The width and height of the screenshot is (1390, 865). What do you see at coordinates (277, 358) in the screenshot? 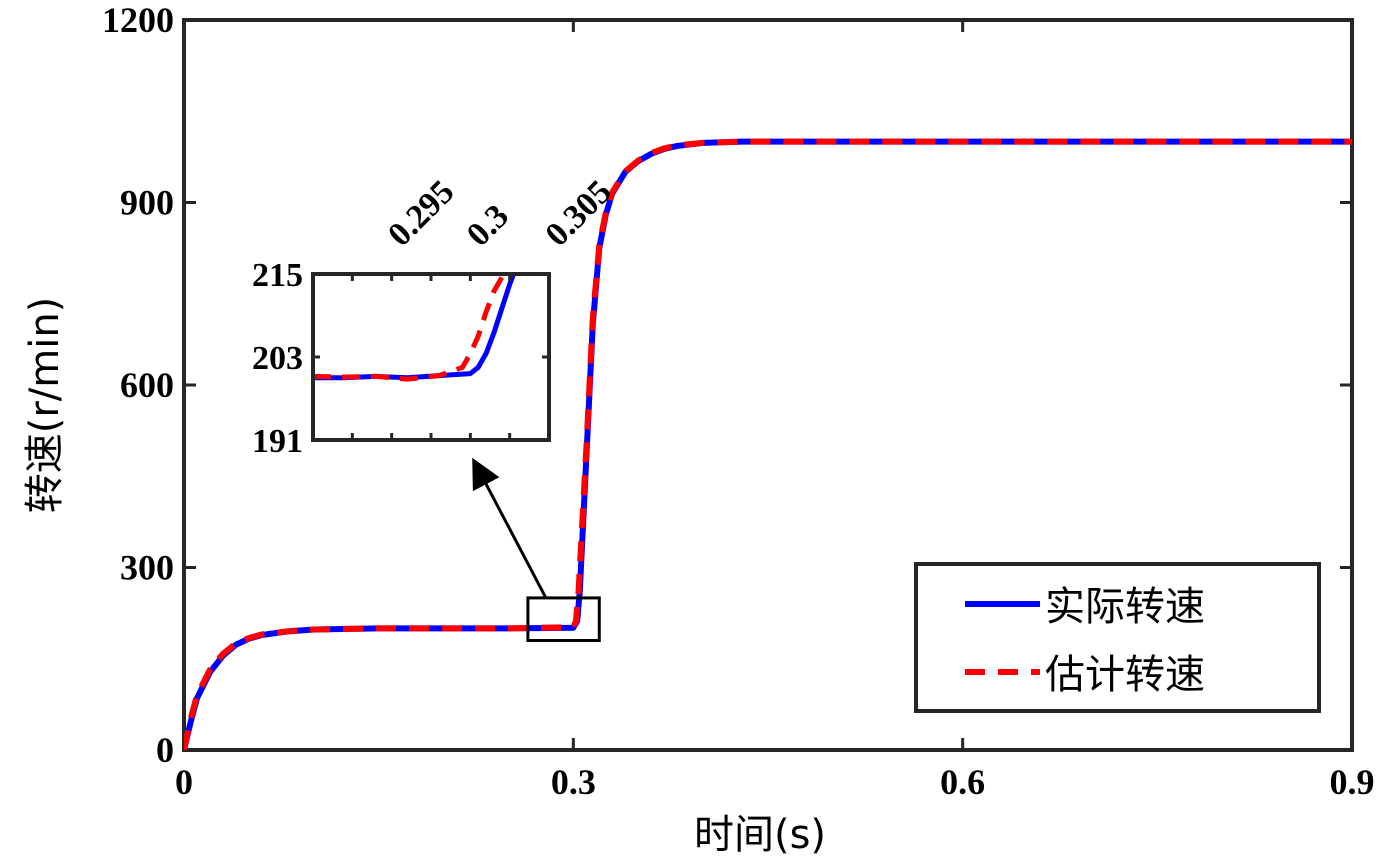
I see `inset-y-tick-label: 203` at bounding box center [277, 358].